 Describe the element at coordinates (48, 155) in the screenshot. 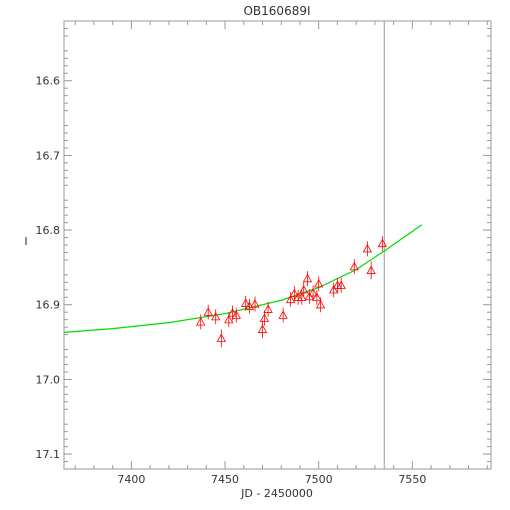

I see `y-tick-label: 16.7` at that location.